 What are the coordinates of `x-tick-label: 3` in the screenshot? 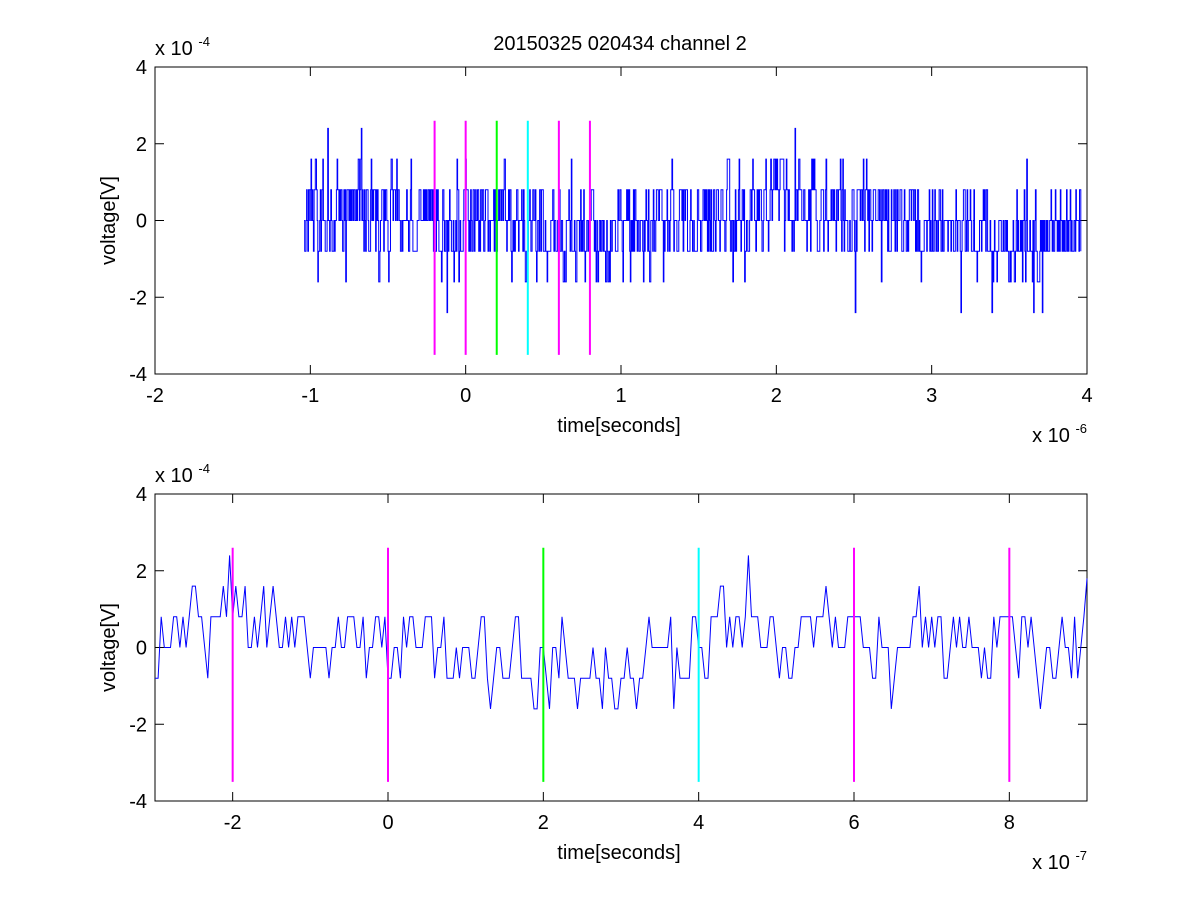 It's located at (931, 396).